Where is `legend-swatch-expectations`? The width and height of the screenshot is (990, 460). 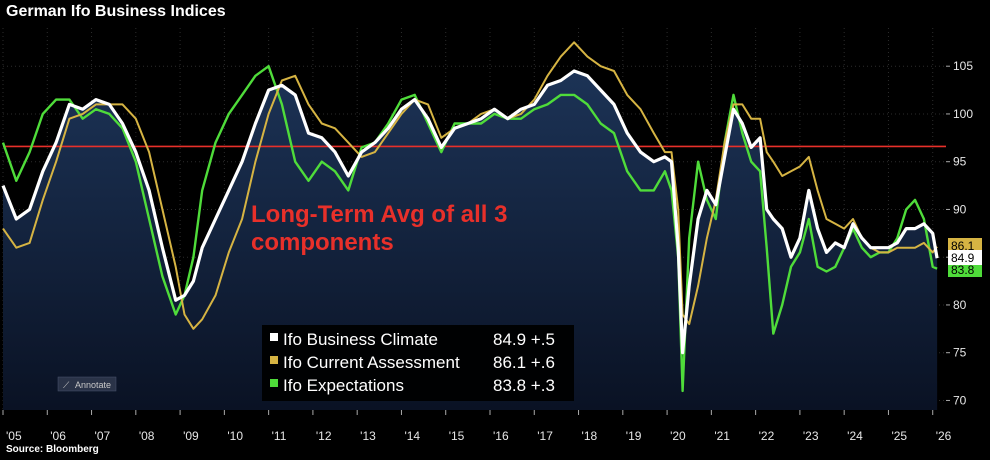
legend-swatch-expectations is located at coordinates (274, 383).